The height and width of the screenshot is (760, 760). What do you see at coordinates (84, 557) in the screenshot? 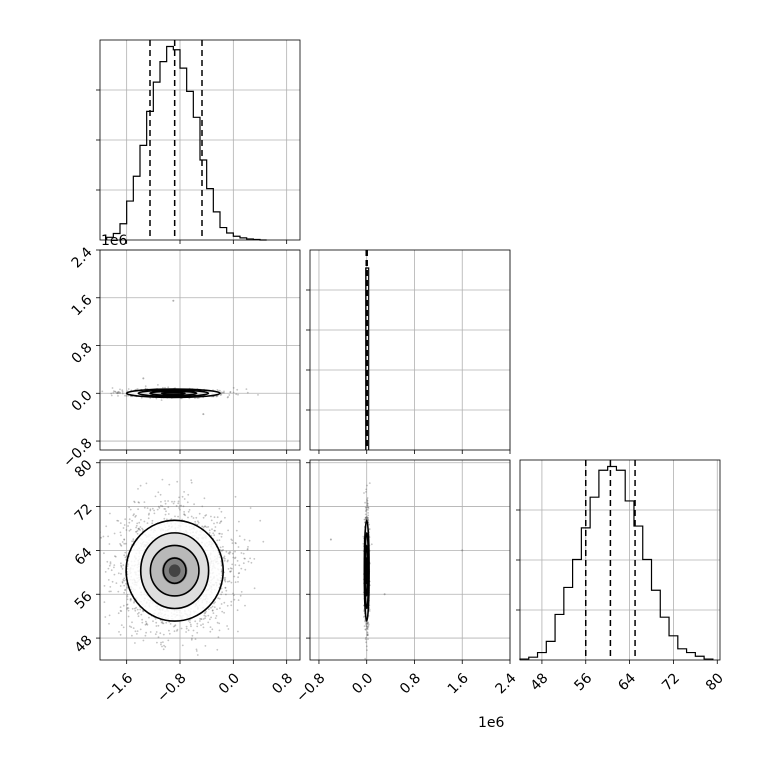
I see `param-3-ylabel-2: 64` at bounding box center [84, 557].